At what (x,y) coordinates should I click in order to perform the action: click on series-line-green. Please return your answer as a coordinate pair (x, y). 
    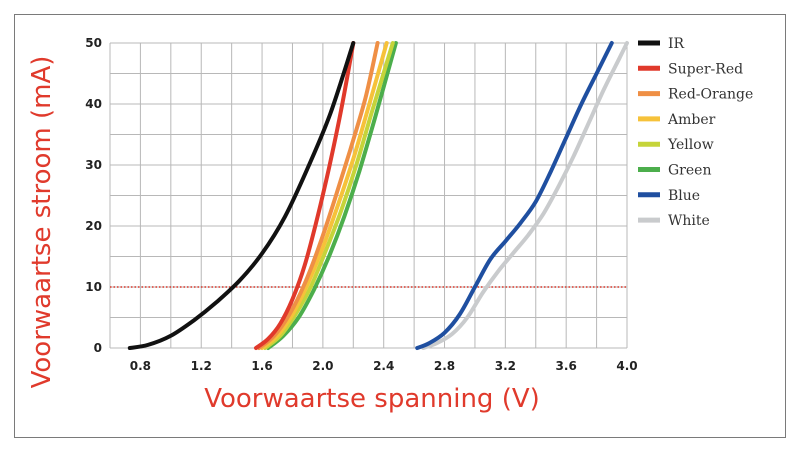
    Looking at the image, I should click on (332, 195).